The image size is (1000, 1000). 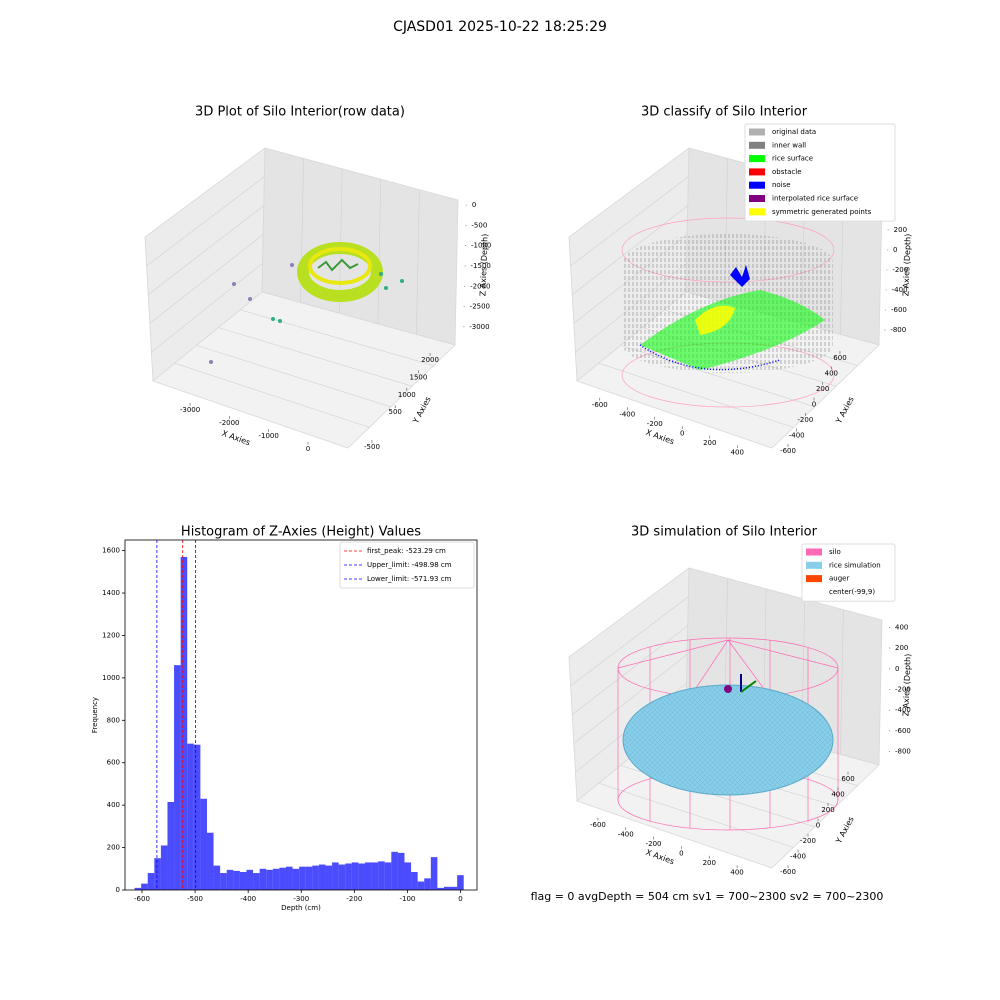 I want to click on x-axis-label: Depth (cm), so click(x=301, y=908).